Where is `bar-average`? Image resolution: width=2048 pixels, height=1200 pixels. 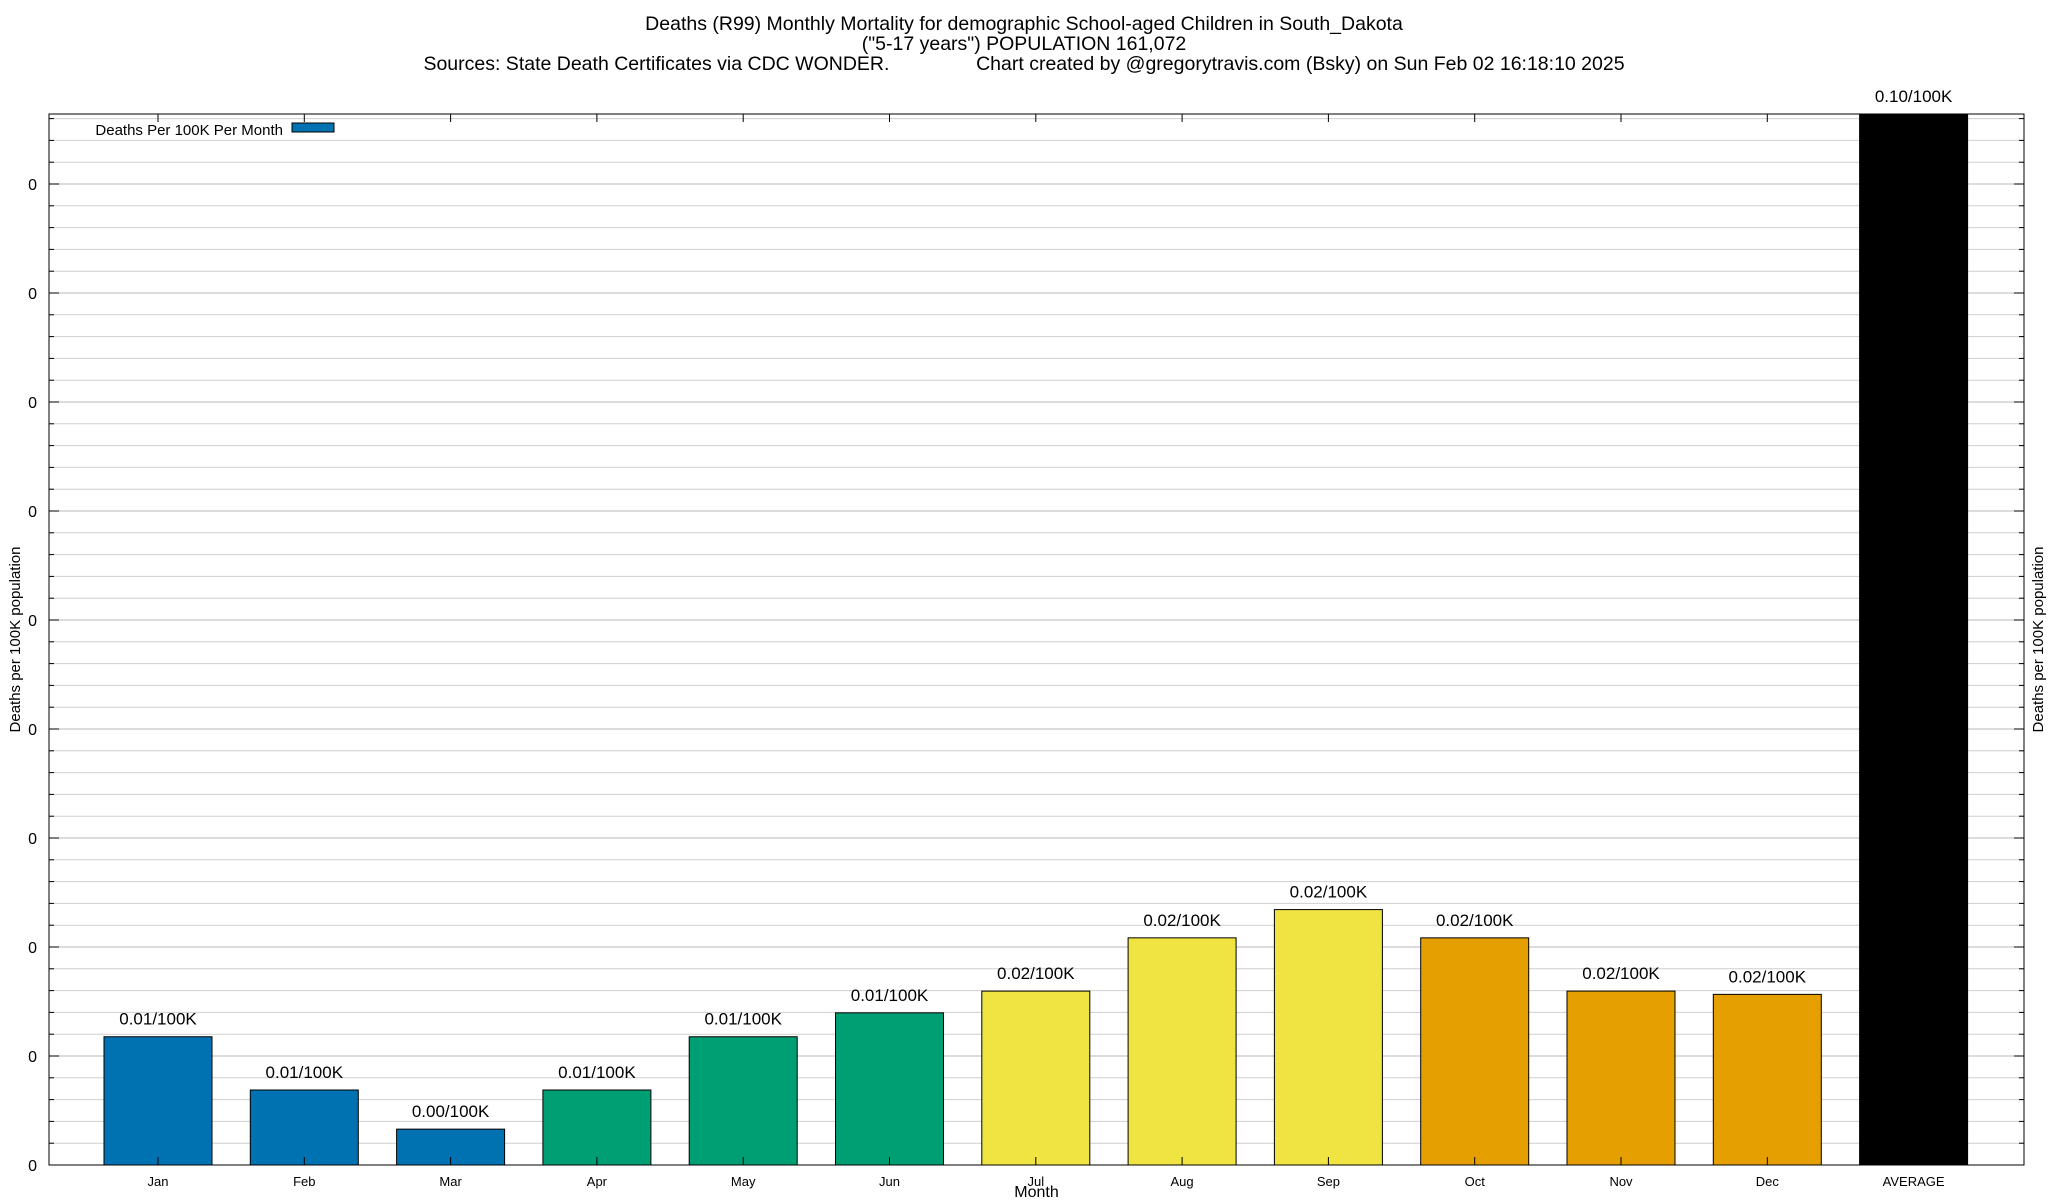 bar-average is located at coordinates (1914, 639).